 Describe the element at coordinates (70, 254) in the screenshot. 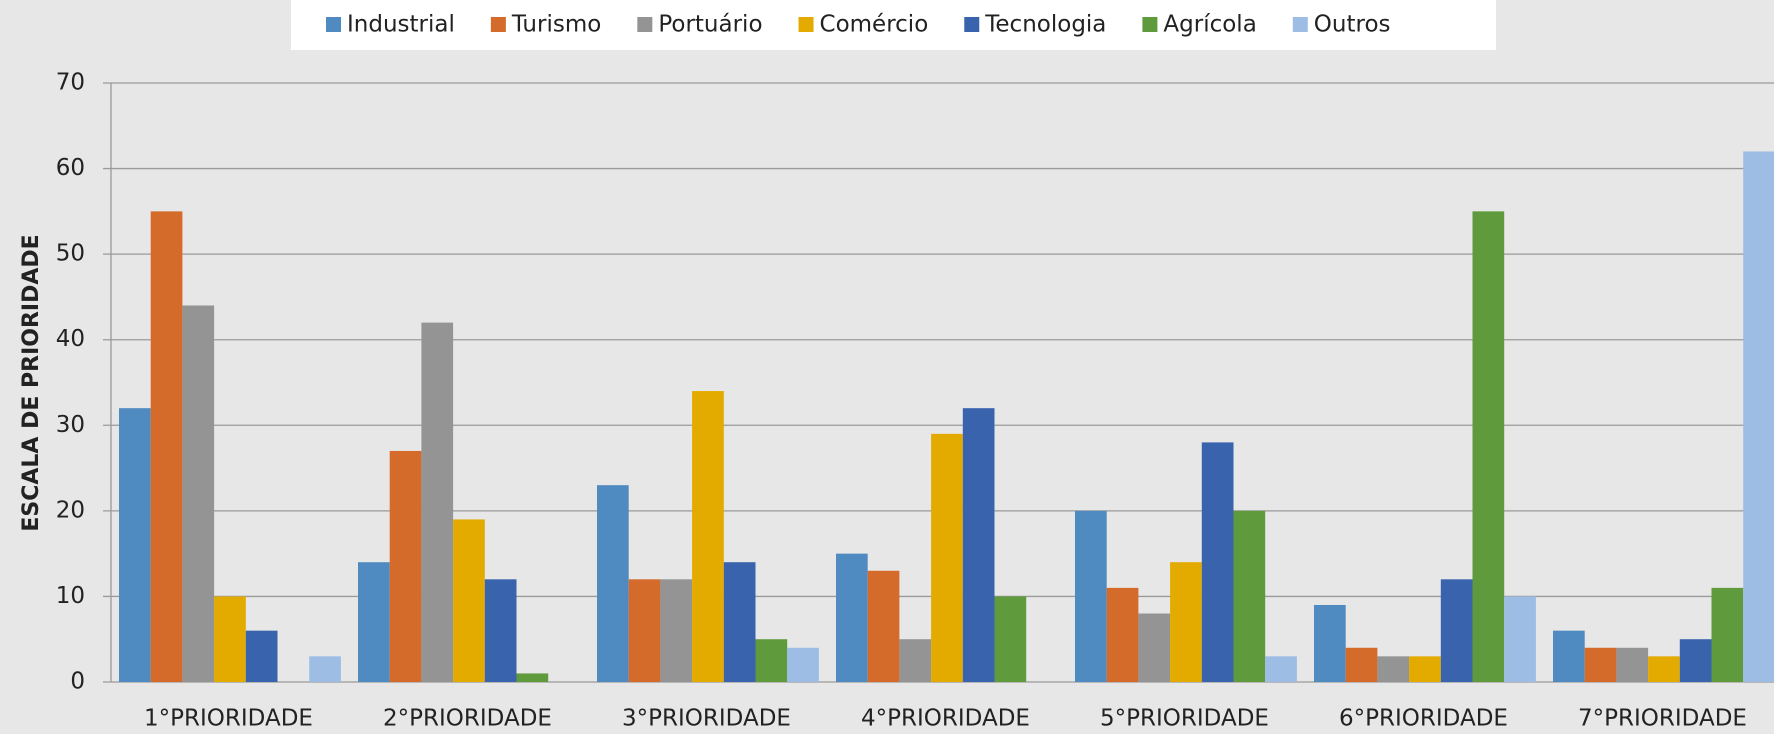

I see `y-tick-label: 50` at that location.